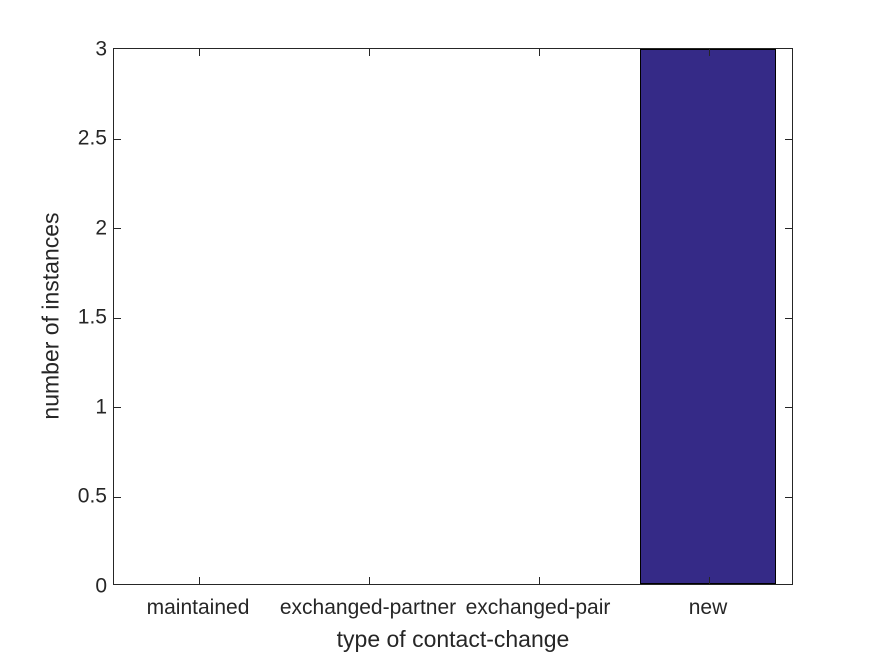 The height and width of the screenshot is (656, 875). Describe the element at coordinates (101, 406) in the screenshot. I see `y-tick-label: 1` at that location.